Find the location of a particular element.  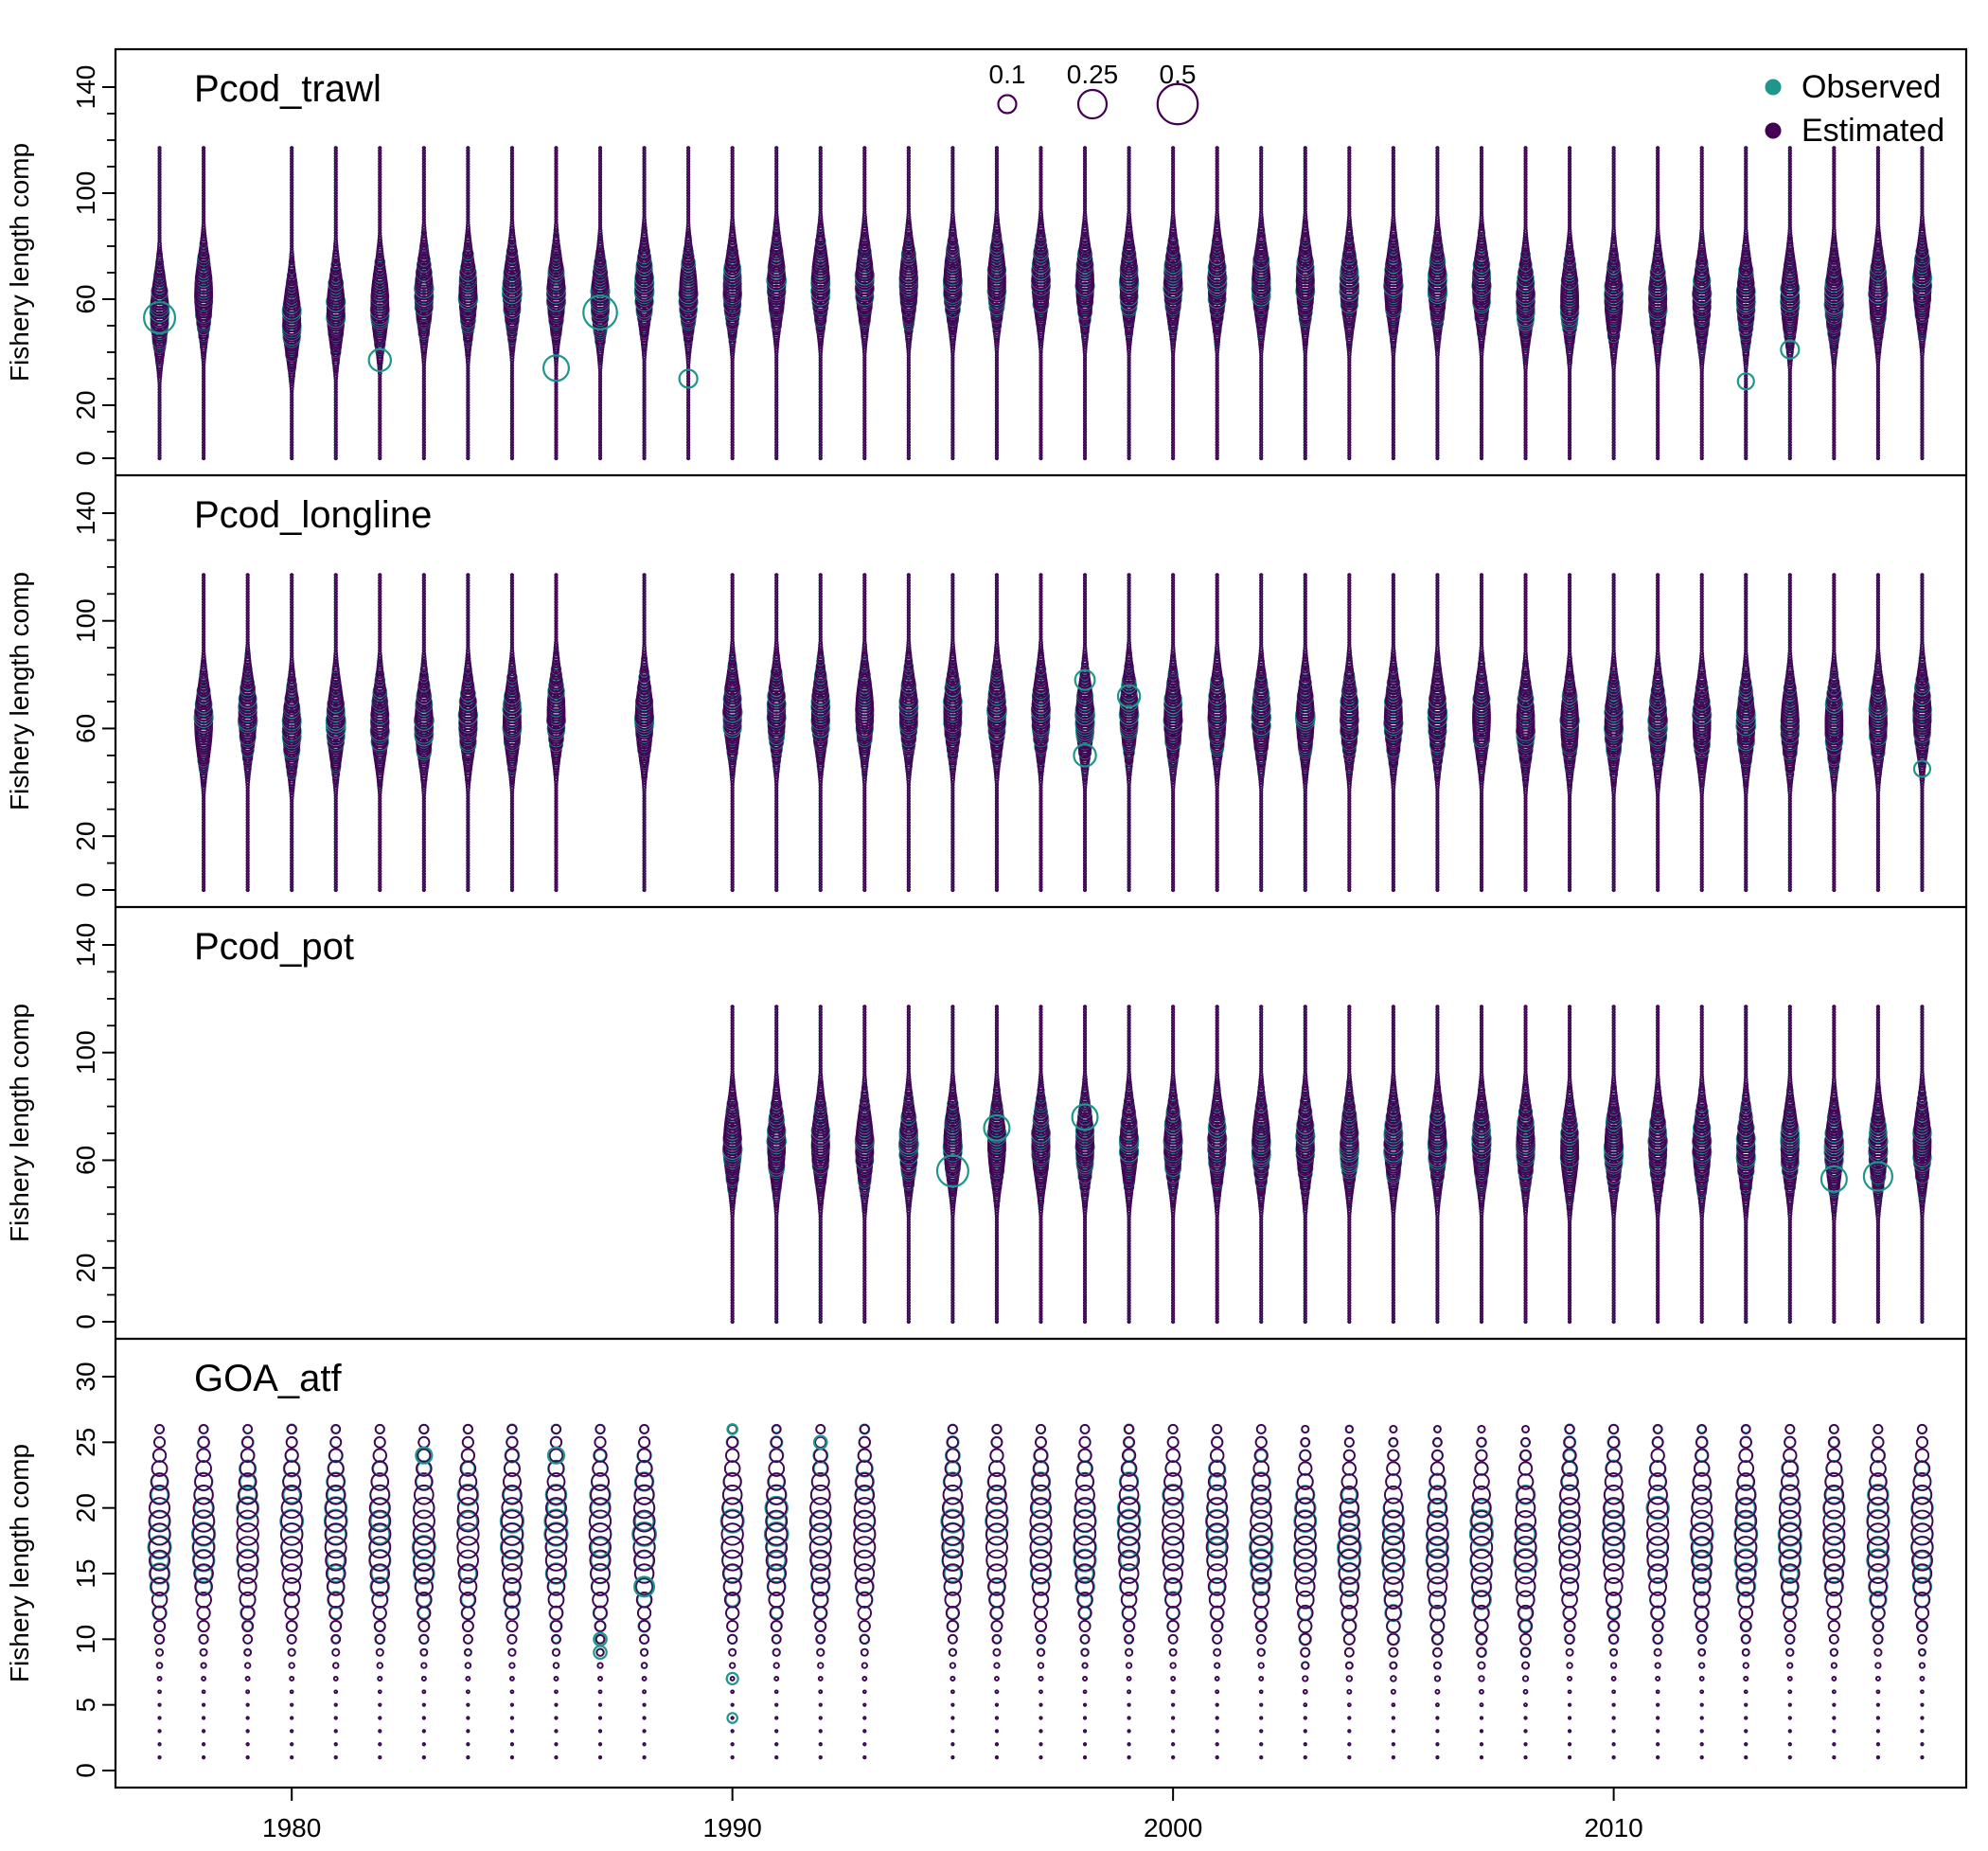

y-tick-label: 100 is located at coordinates (85, 193).